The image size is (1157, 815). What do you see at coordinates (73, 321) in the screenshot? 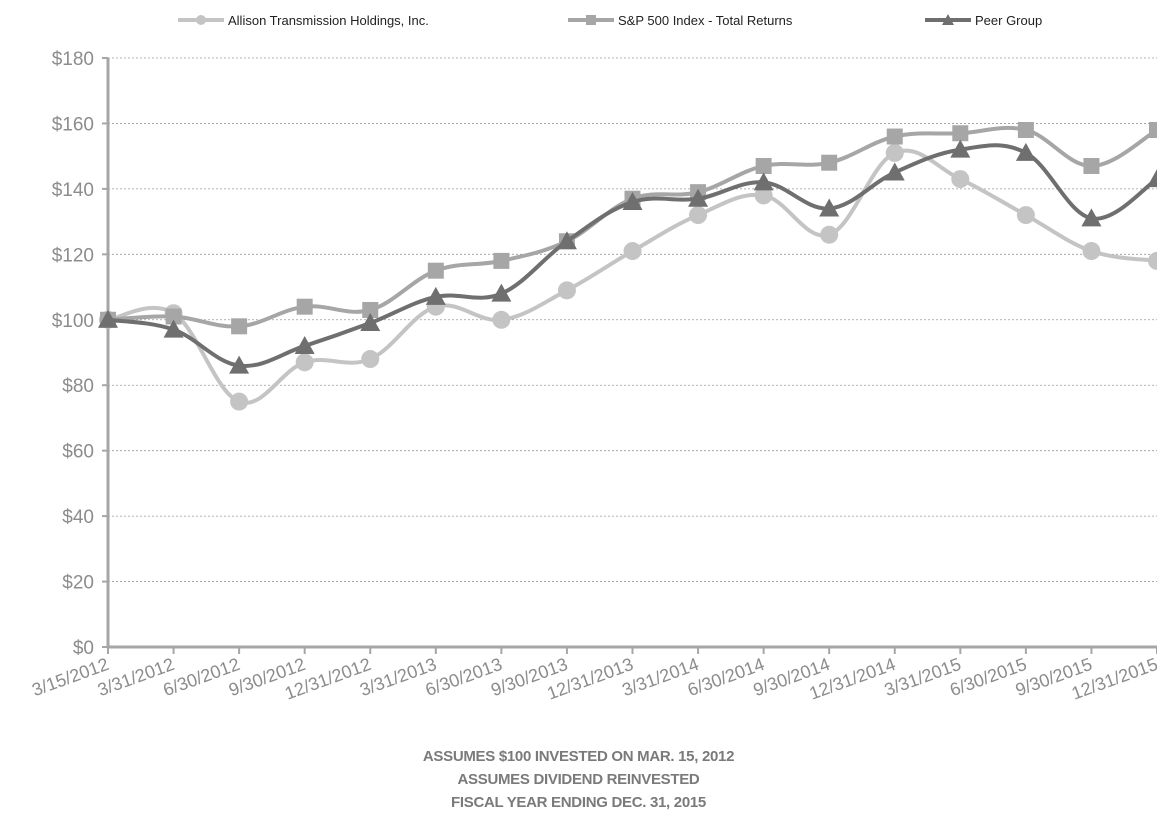
I see `y-tick-label: $100` at bounding box center [73, 321].